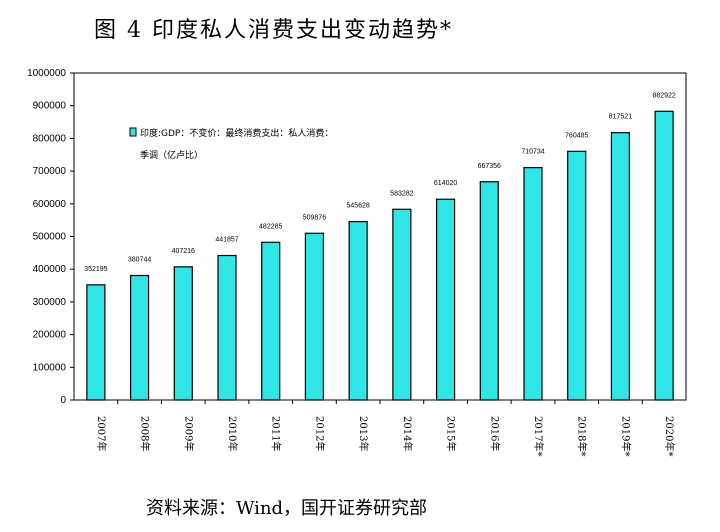 Image resolution: width=720 pixels, height=532 pixels. Describe the element at coordinates (171, 155) in the screenshot. I see `legend-text-line2: 季调（亿卢比）` at that location.